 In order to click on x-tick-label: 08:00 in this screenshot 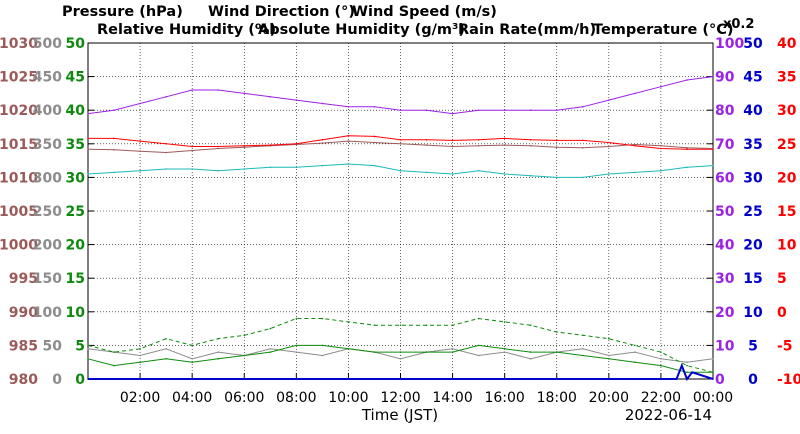, I will do `click(296, 398)`.